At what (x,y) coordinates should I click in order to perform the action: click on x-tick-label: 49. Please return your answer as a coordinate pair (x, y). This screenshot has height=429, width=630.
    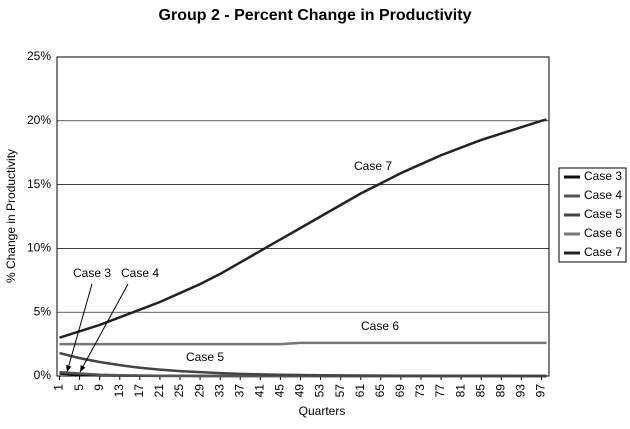
    Looking at the image, I should click on (300, 391).